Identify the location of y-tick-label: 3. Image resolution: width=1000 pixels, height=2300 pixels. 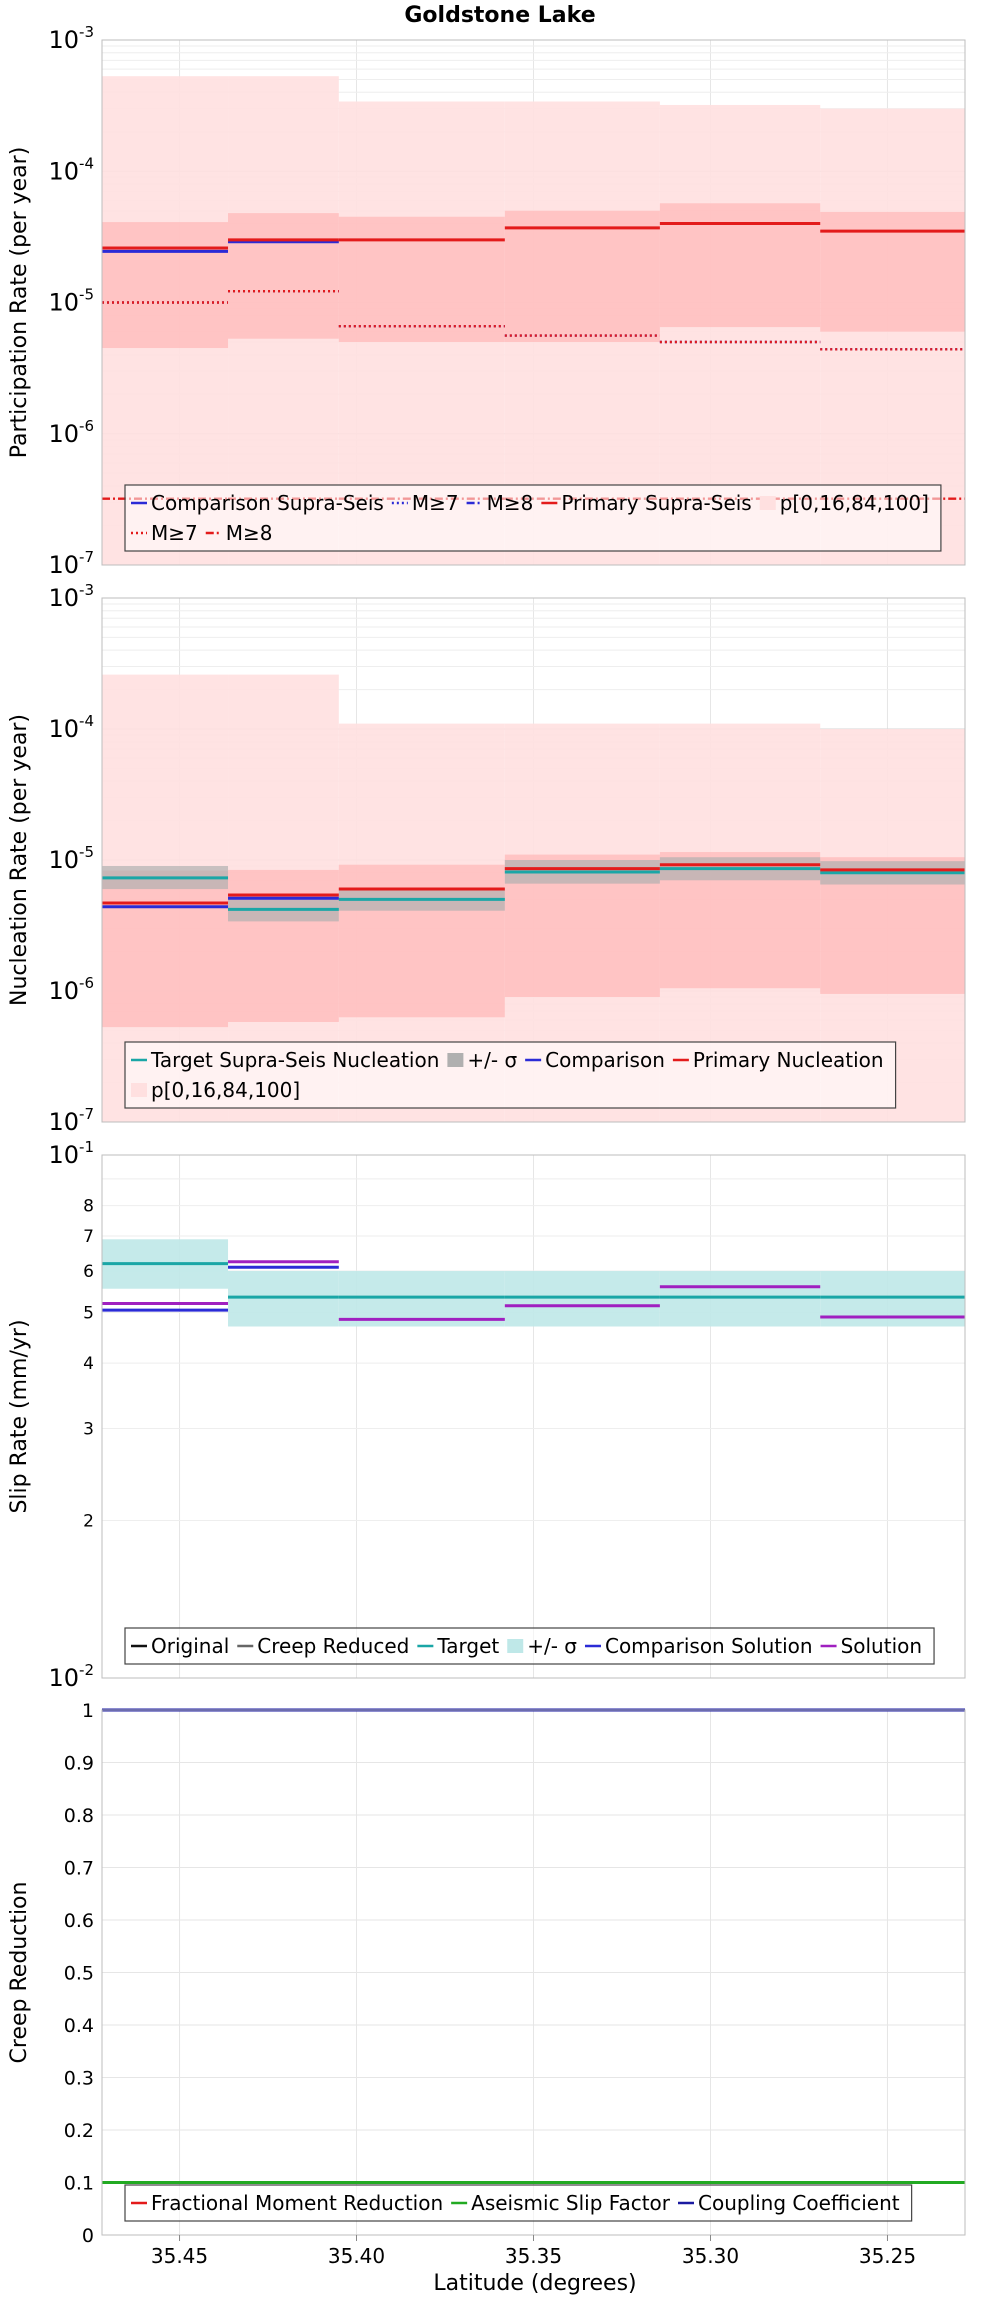
(88, 1429).